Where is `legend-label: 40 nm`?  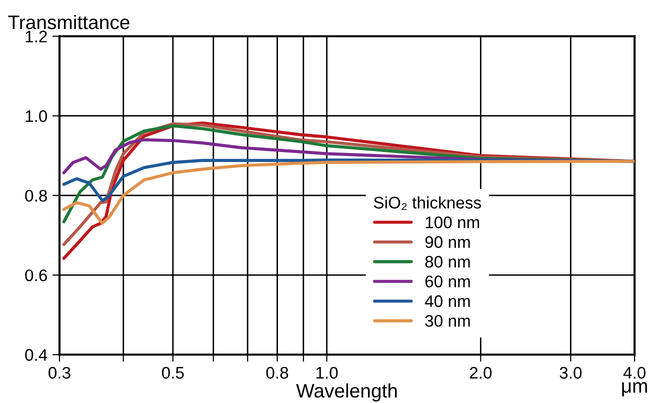
legend-label: 40 nm is located at coordinates (447, 301).